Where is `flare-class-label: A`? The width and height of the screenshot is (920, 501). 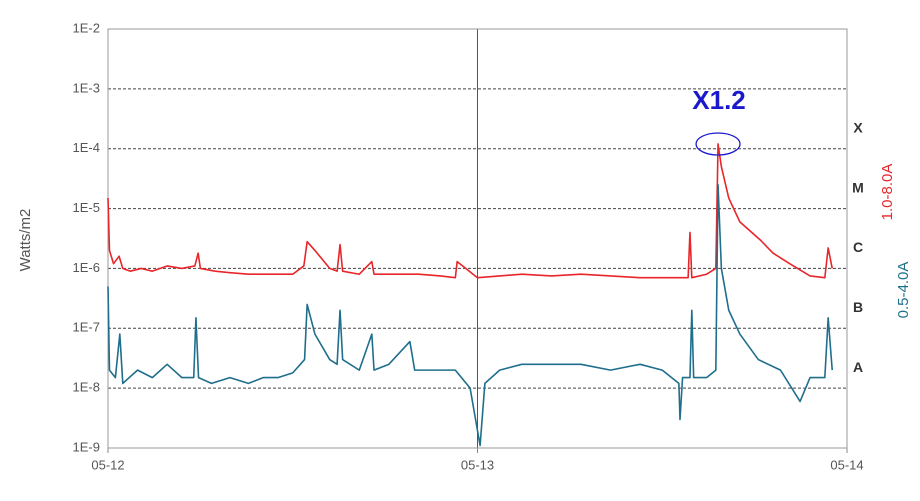
flare-class-label: A is located at coordinates (858, 367).